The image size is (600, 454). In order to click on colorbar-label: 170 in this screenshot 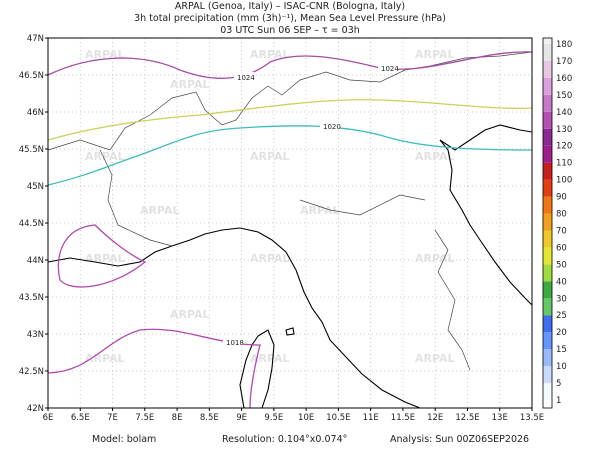, I will do `click(564, 62)`.